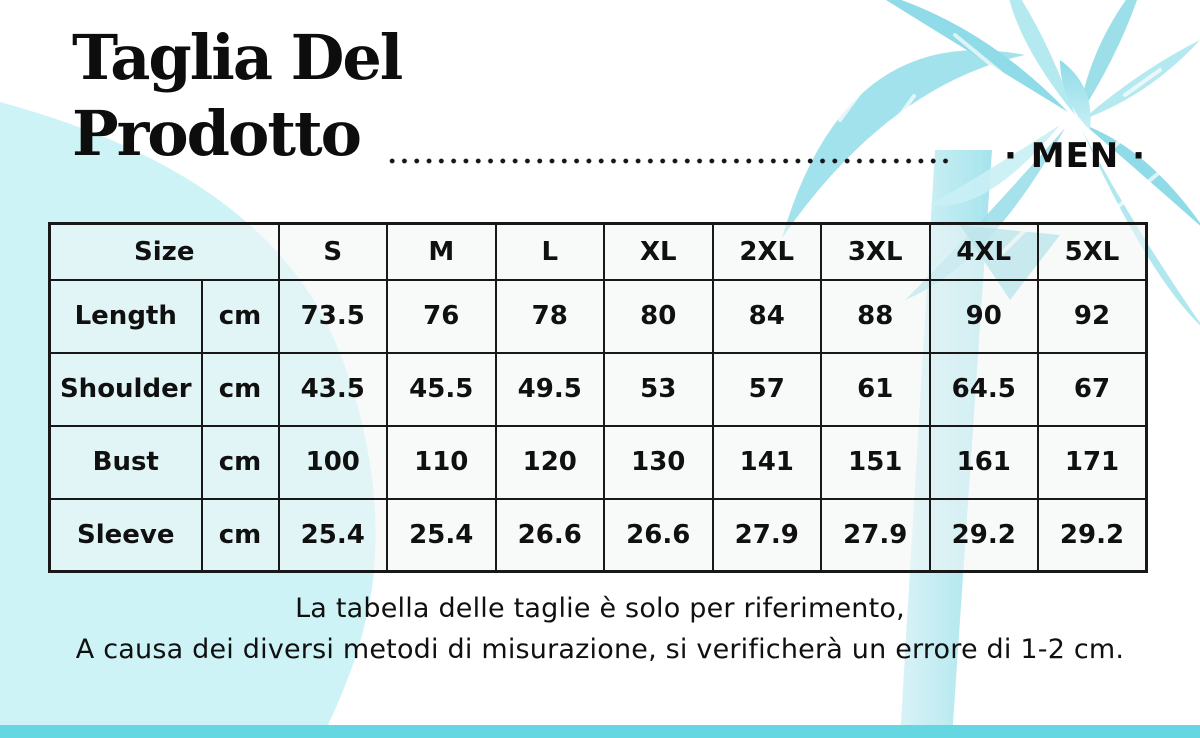 This screenshot has width=1200, height=738. Describe the element at coordinates (766, 251) in the screenshot. I see `size-column-header: 2XL` at that location.